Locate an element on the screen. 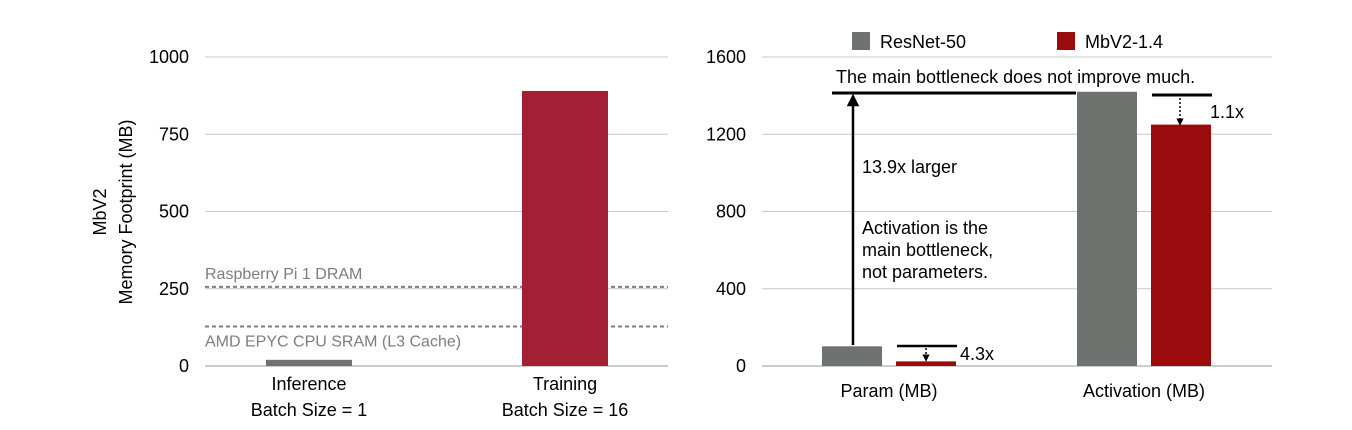 Image resolution: width=1352 pixels, height=430 pixels. ratio-label: 13.9x larger is located at coordinates (909, 167).